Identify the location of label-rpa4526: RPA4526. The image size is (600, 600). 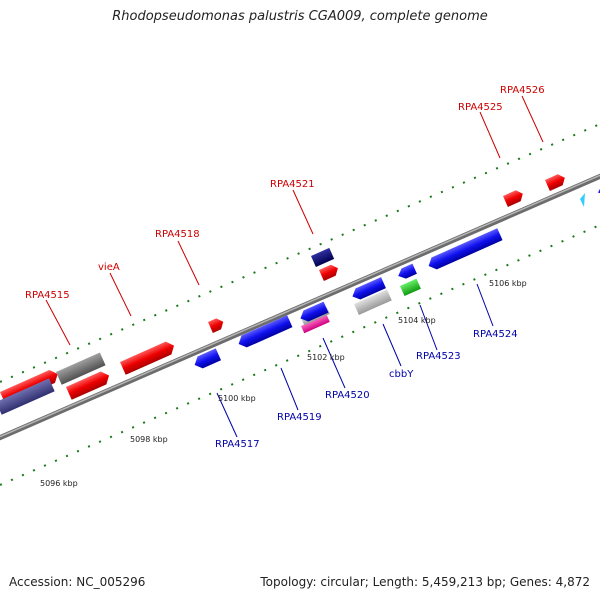
(522, 90).